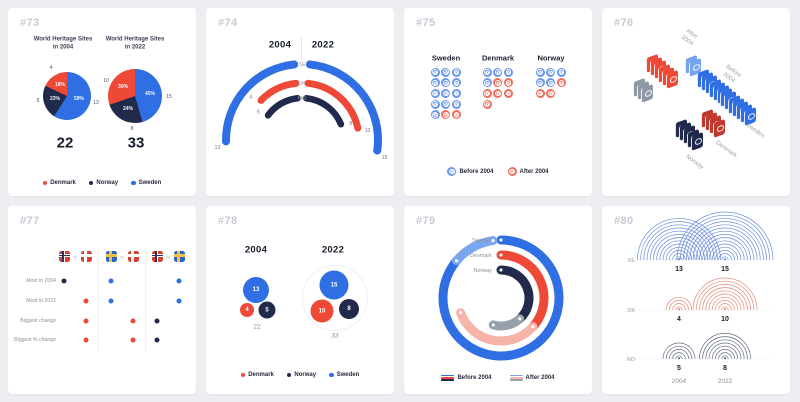 Image resolution: width=800 pixels, height=402 pixels. I want to click on vs-label: vs, so click(122, 257).